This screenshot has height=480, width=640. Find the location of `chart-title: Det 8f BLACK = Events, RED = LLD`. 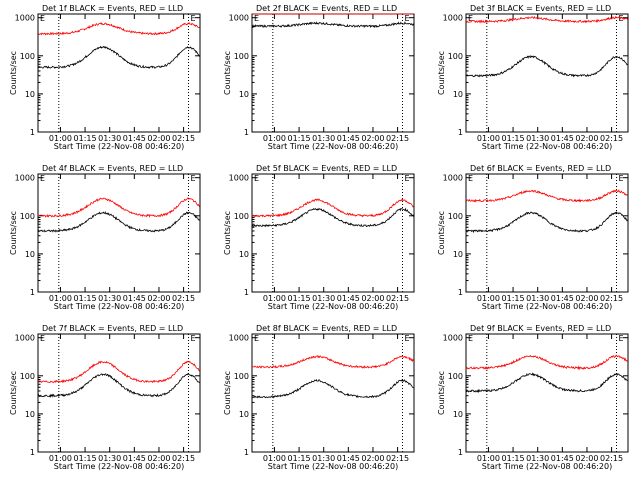

chart-title: Det 8f BLACK = Events, RED = LLD is located at coordinates (326, 328).